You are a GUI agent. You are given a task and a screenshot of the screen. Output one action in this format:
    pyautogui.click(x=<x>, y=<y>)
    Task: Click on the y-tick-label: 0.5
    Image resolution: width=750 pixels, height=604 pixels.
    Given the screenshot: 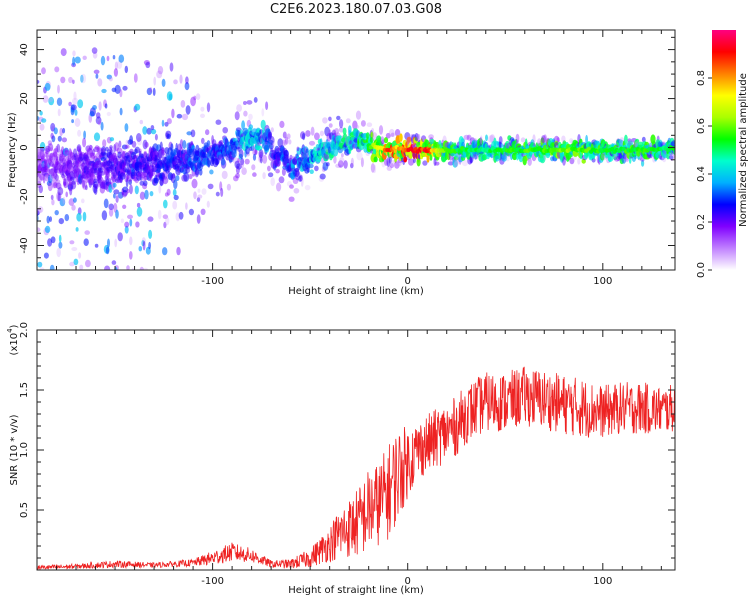 What is the action you would take?
    pyautogui.click(x=24, y=510)
    